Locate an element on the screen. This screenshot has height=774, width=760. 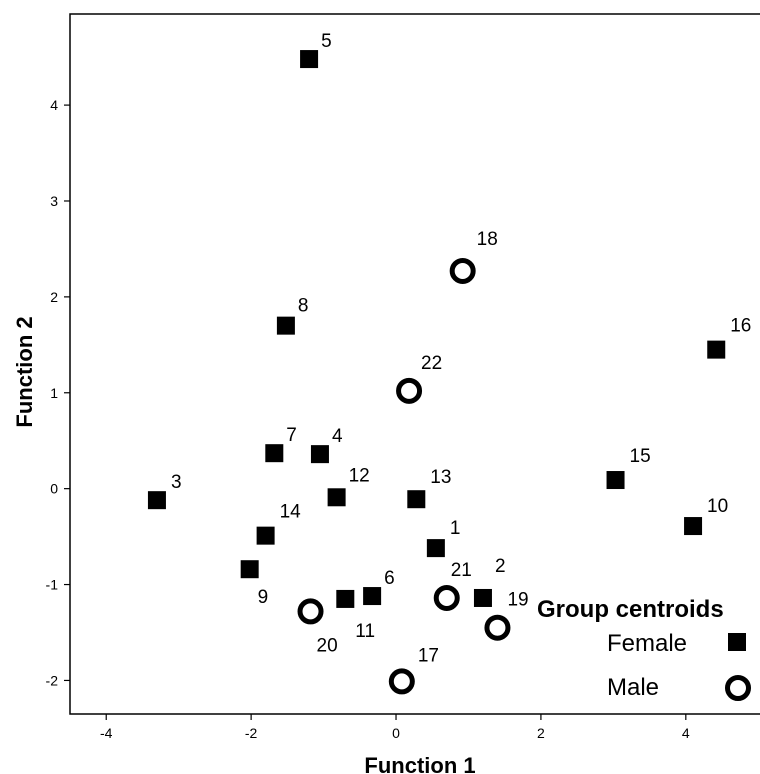
point-label-16: 16 is located at coordinates (740, 326).